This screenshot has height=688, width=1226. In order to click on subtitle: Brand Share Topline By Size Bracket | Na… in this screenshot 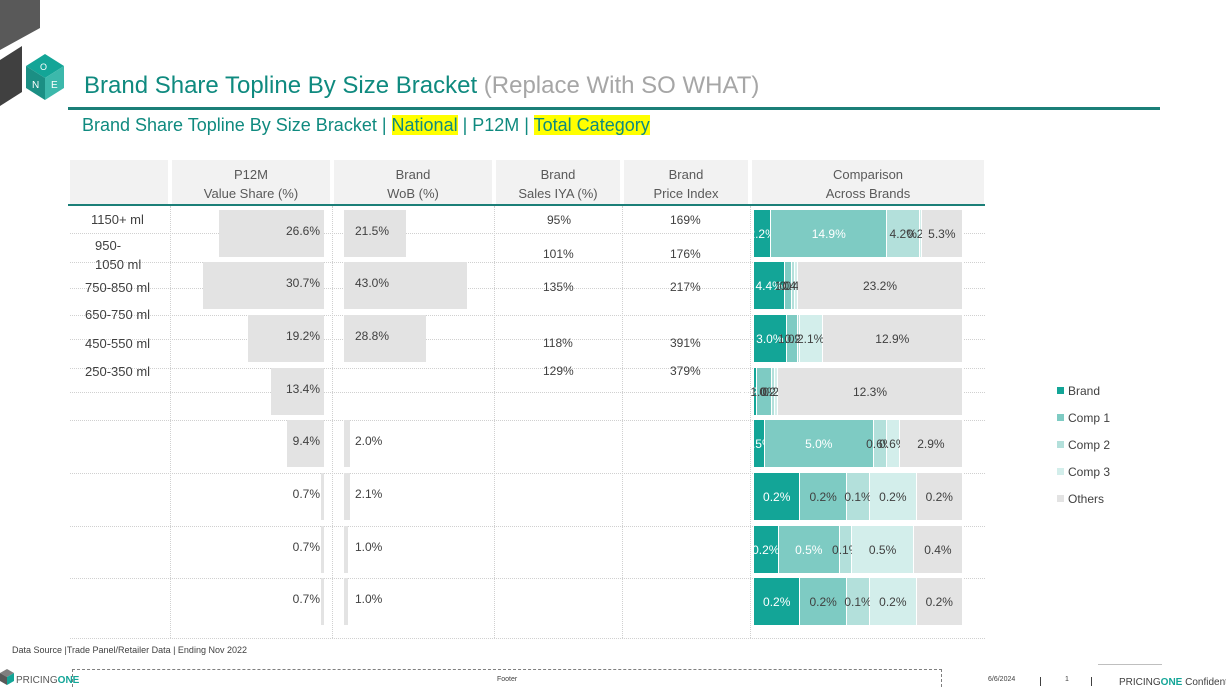, I will do `click(366, 125)`.